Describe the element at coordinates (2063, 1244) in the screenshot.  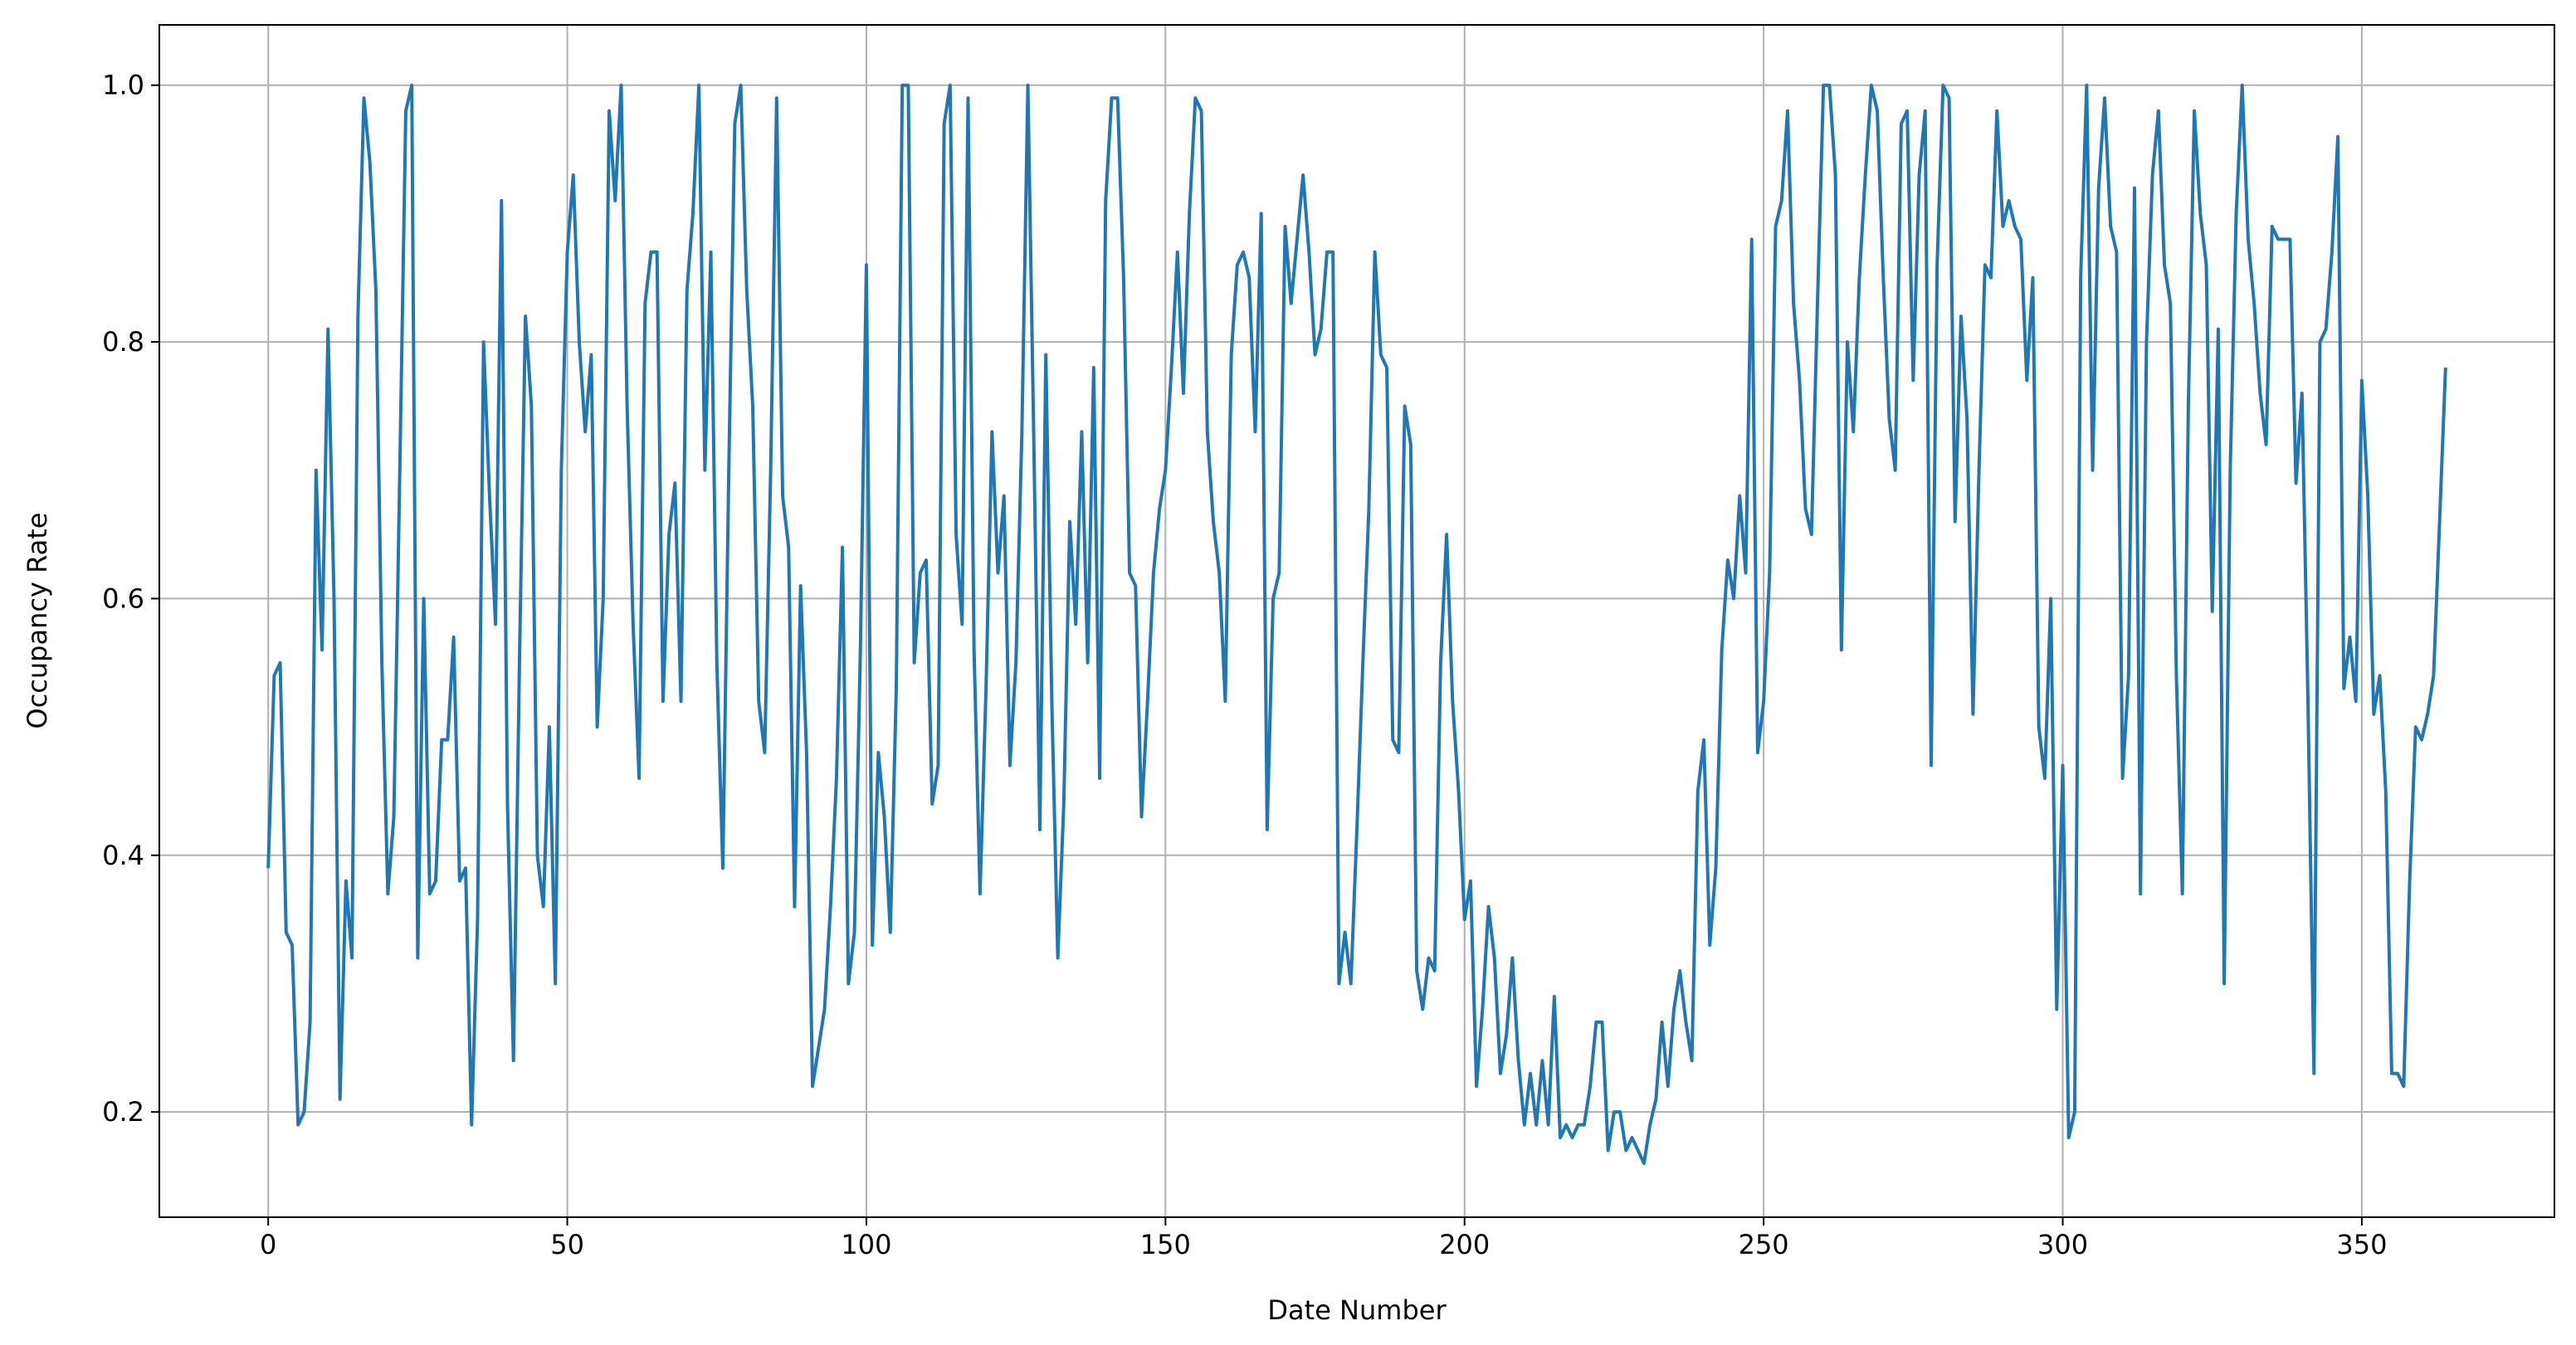
I see `x-tick-label: 300` at that location.